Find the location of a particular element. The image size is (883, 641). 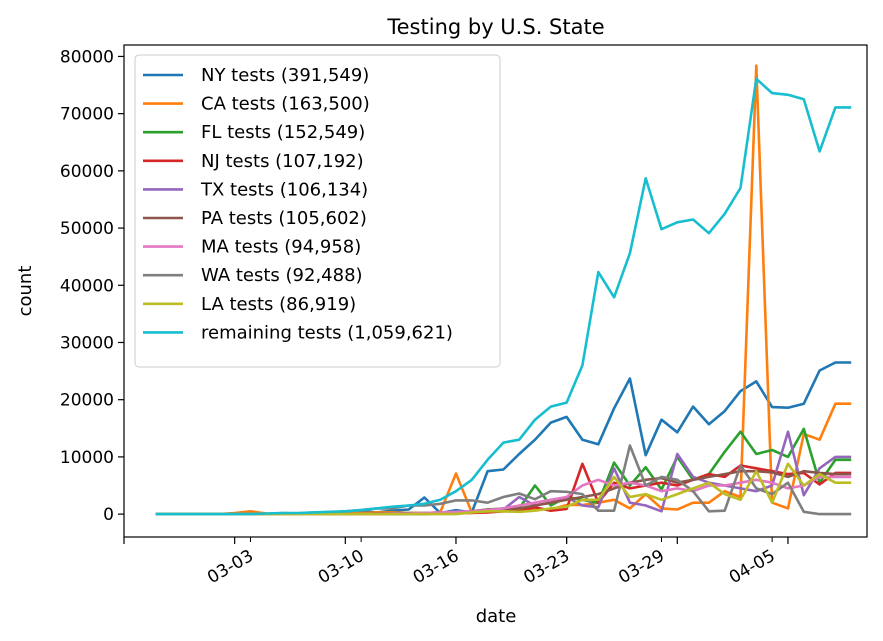

legend-label-6: MA tests (94,958) is located at coordinates (281, 247).